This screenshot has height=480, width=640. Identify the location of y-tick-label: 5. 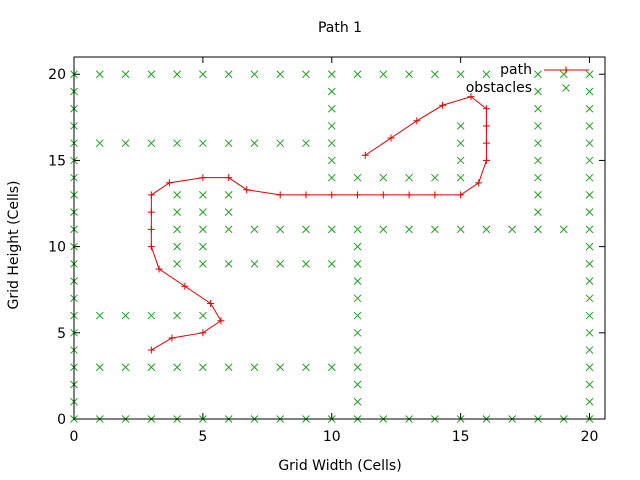
(61, 334).